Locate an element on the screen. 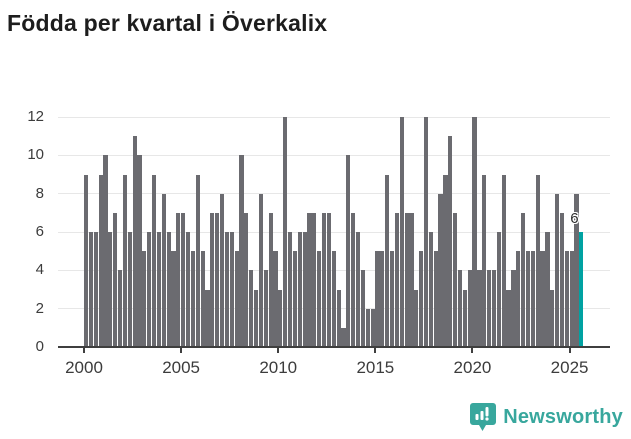 This screenshot has height=439, width=631. y-axis-label-10: 10 is located at coordinates (35, 155).